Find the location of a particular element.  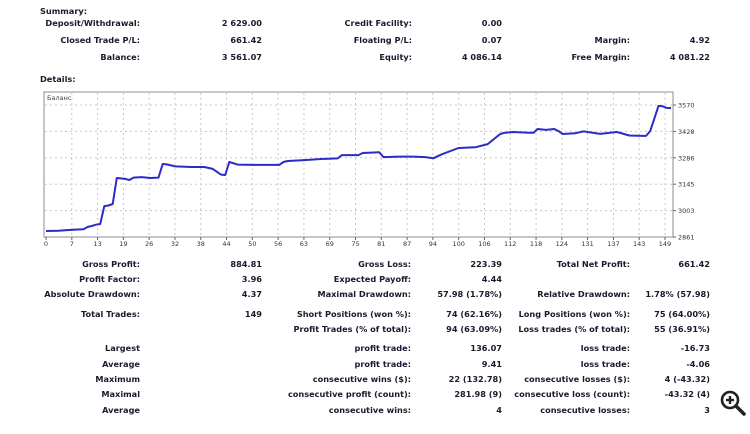

x-tick-label: 13 is located at coordinates (97, 244).